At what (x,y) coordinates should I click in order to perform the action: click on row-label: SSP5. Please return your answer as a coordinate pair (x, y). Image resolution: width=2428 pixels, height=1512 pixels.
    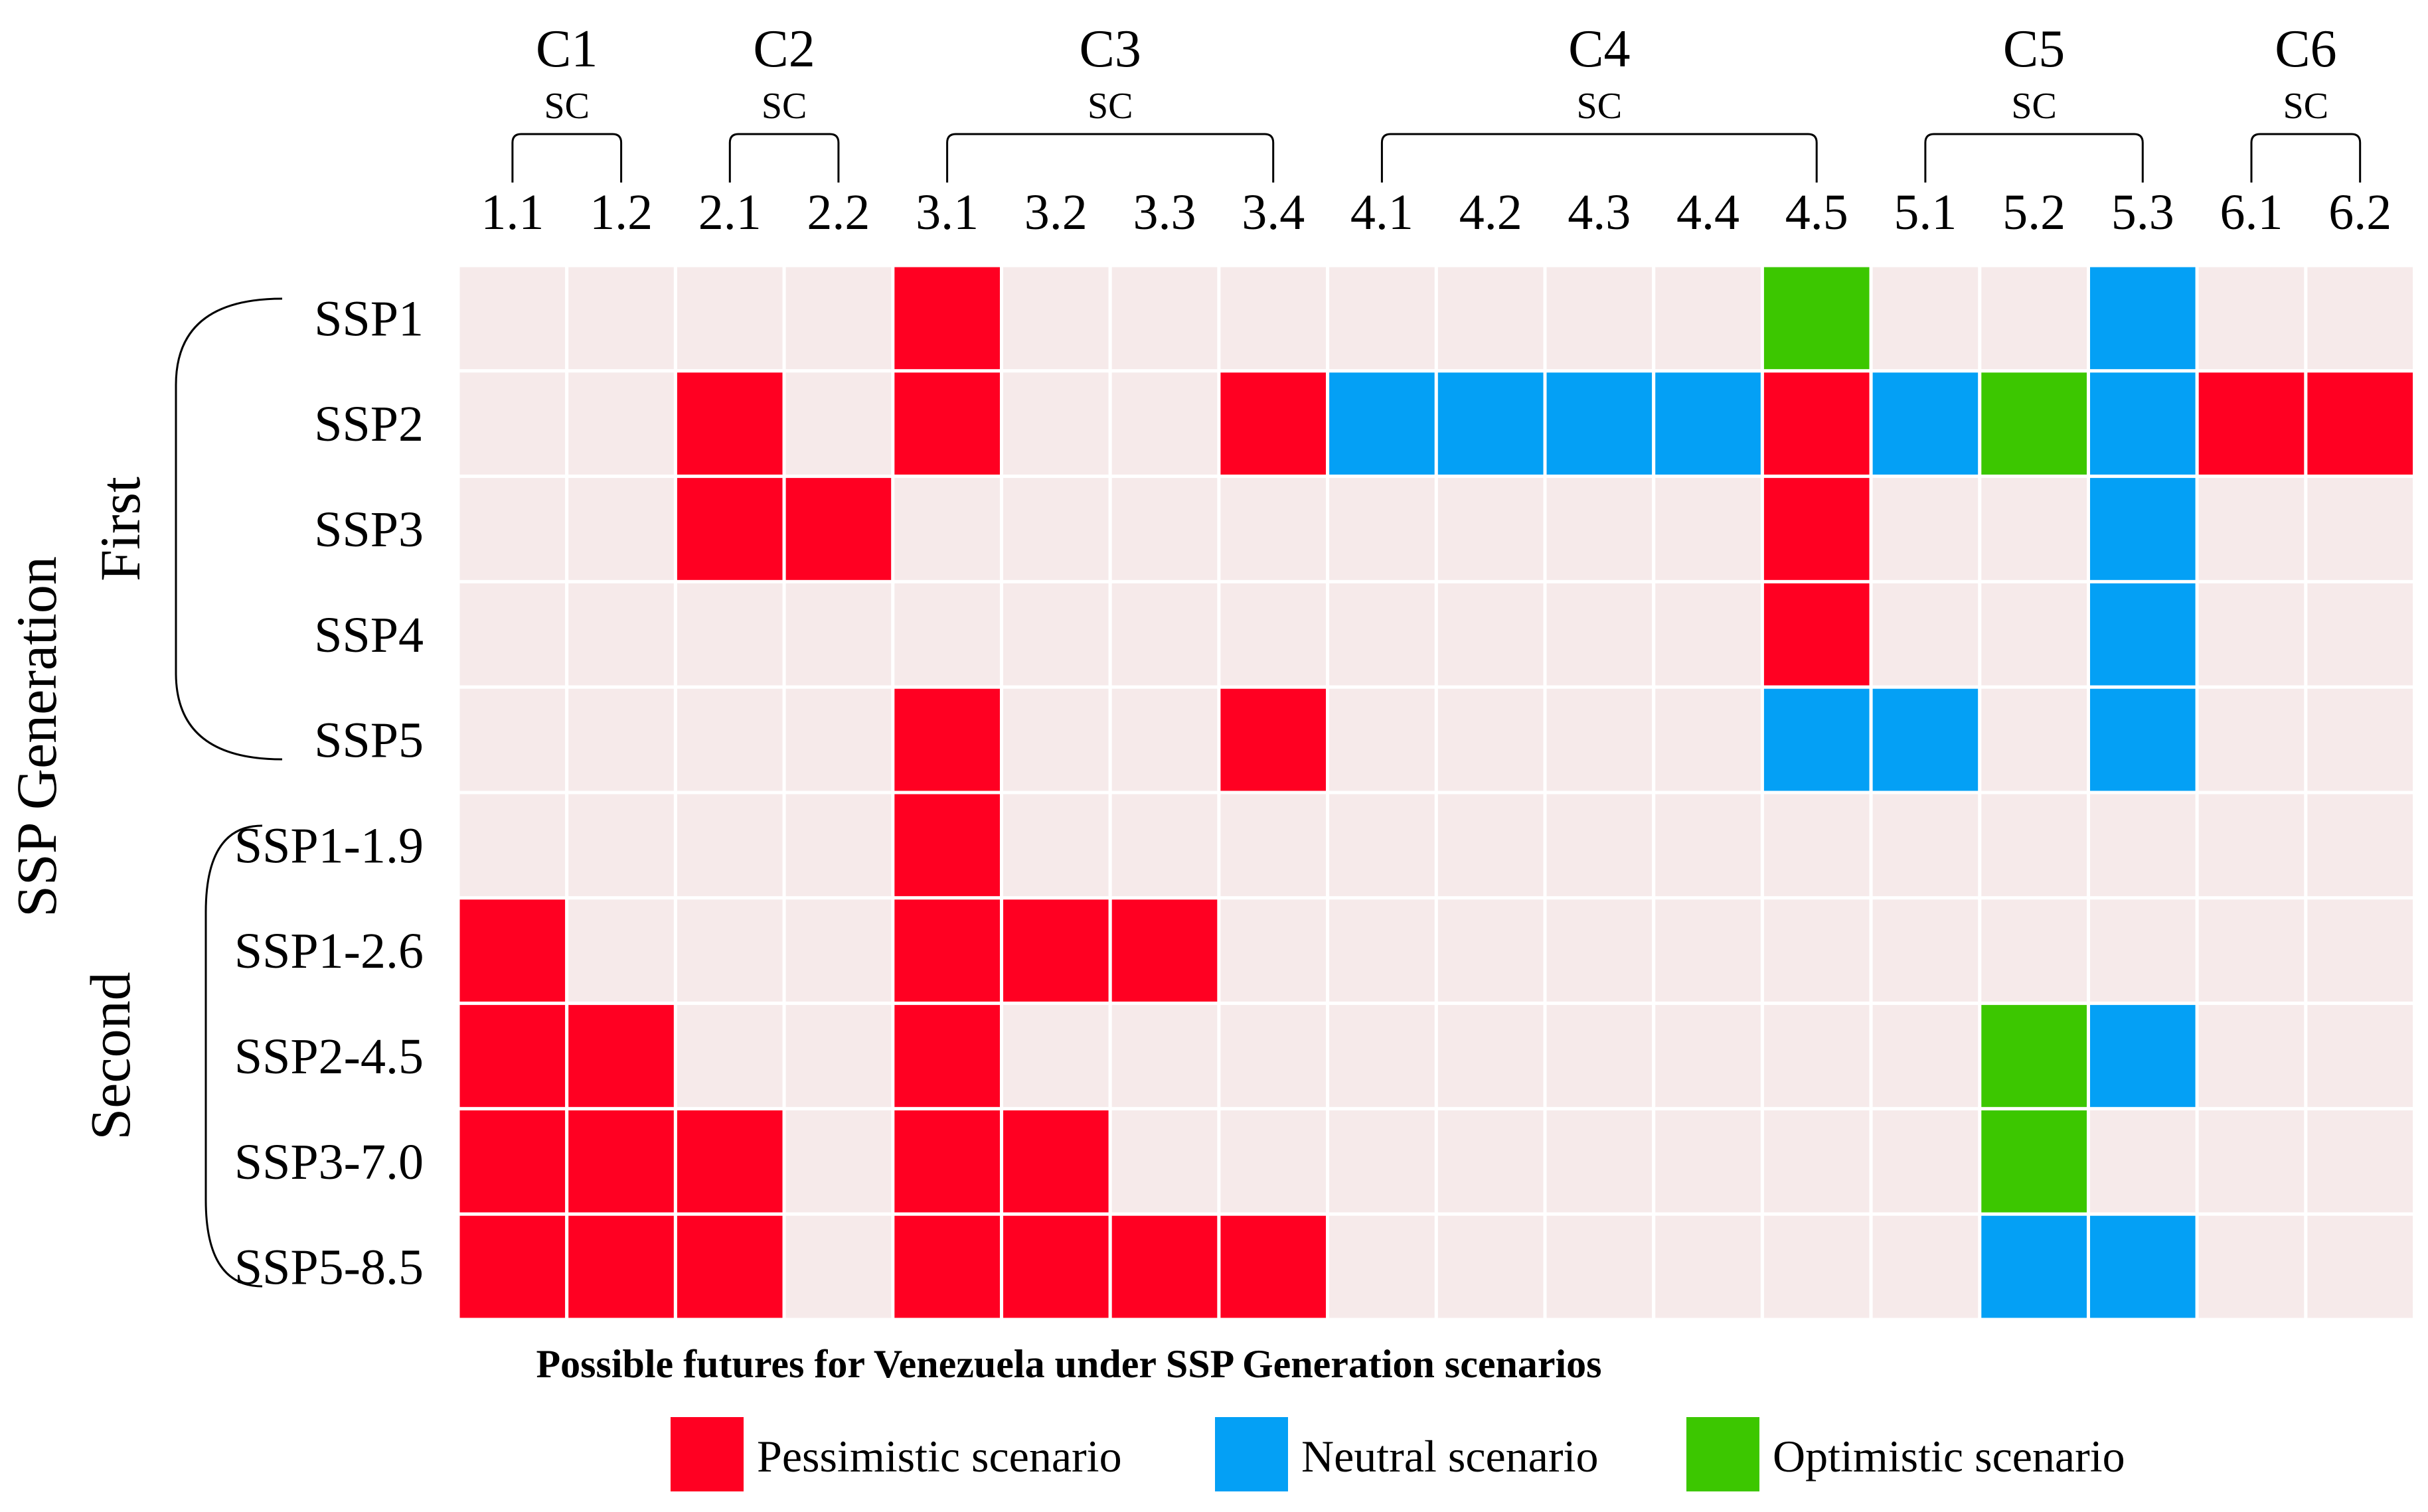
    Looking at the image, I should click on (369, 741).